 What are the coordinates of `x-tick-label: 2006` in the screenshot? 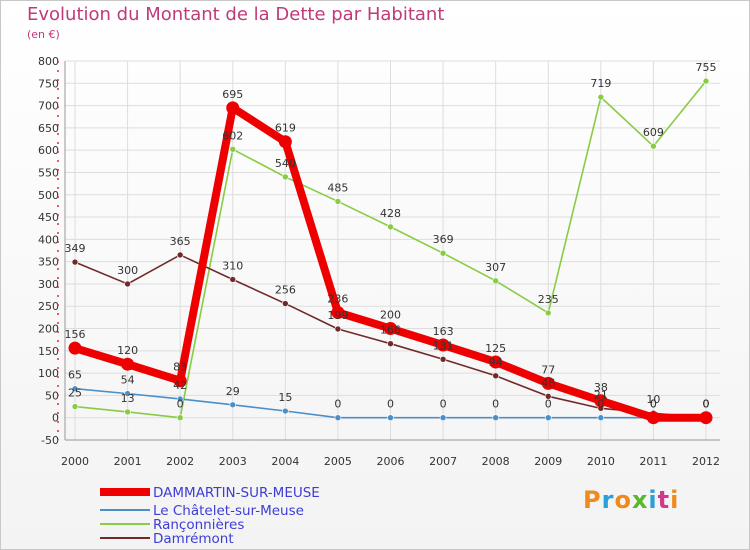 It's located at (391, 461).